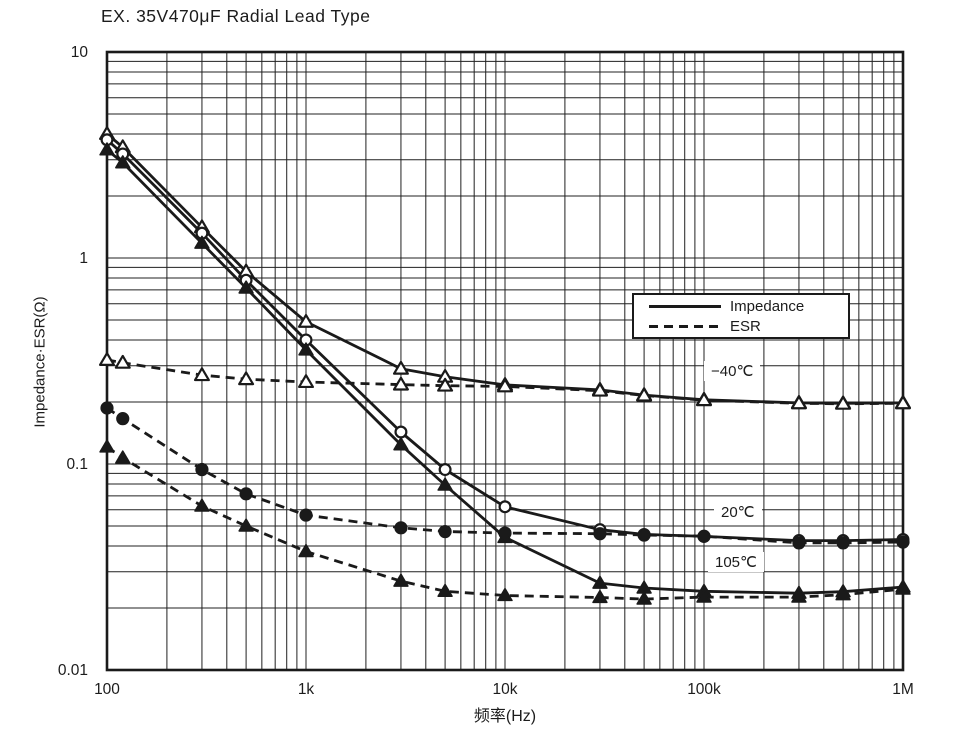  Describe the element at coordinates (107, 689) in the screenshot. I see `x-tick-label: 100` at that location.